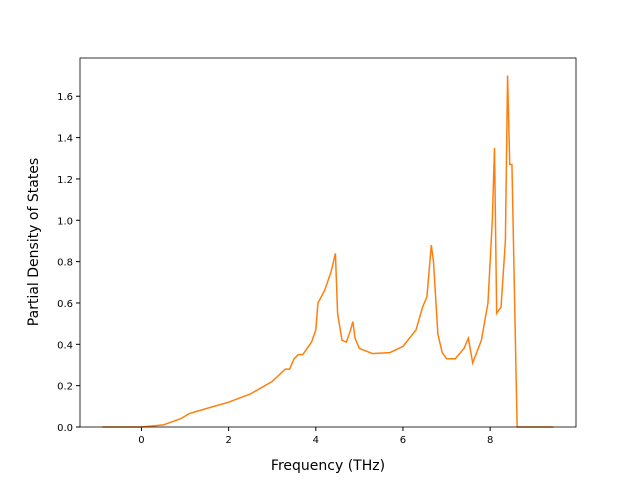 Image resolution: width=640 pixels, height=480 pixels. What do you see at coordinates (65, 304) in the screenshot?
I see `y-tick-label: 0.6` at bounding box center [65, 304].